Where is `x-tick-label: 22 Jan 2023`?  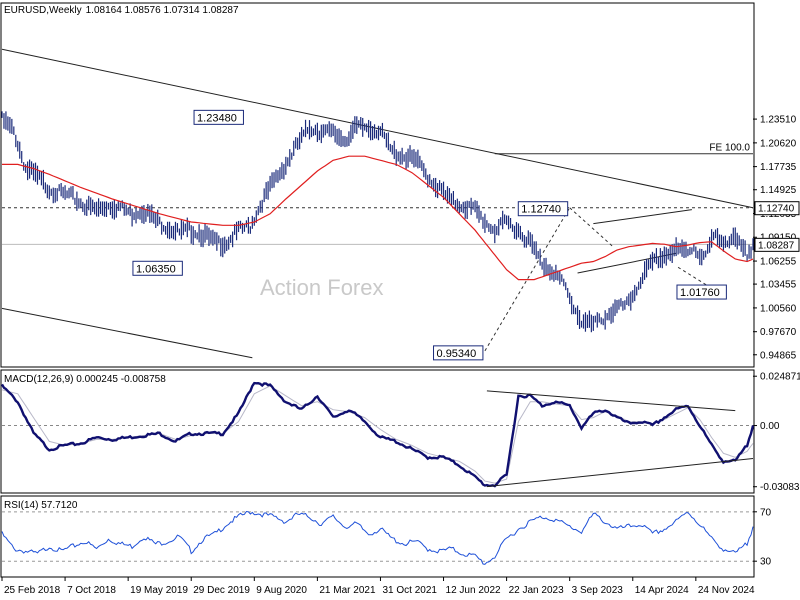
x-tick-label: 22 Jan 2023 is located at coordinates (536, 590).